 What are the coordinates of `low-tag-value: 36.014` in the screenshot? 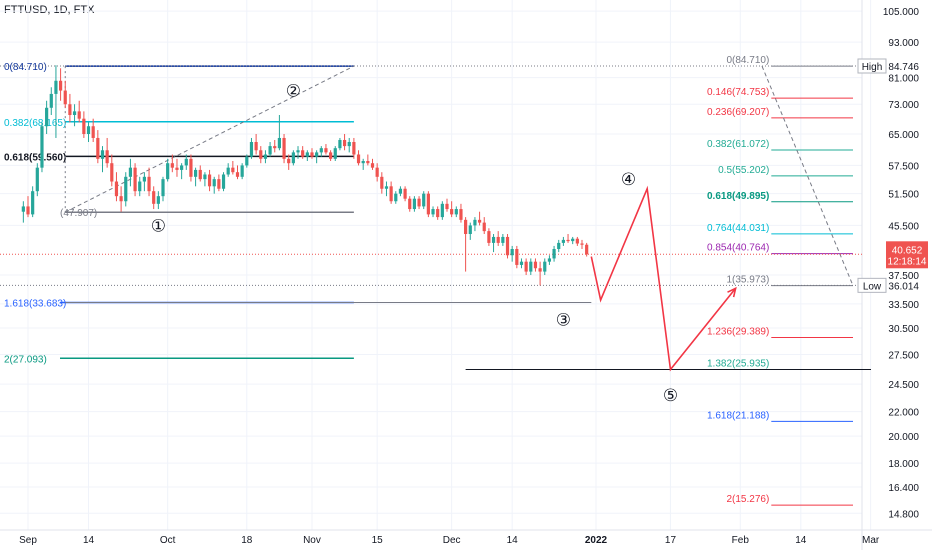 It's located at (903, 286).